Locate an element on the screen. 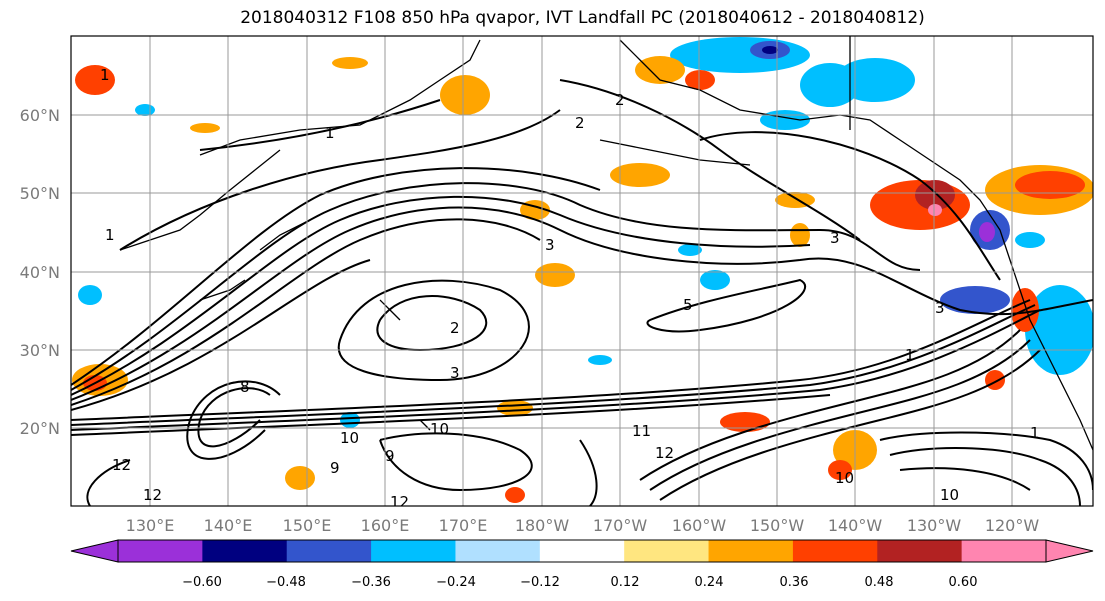 The image size is (1105, 601). lon-label: 150°E is located at coordinates (307, 525).